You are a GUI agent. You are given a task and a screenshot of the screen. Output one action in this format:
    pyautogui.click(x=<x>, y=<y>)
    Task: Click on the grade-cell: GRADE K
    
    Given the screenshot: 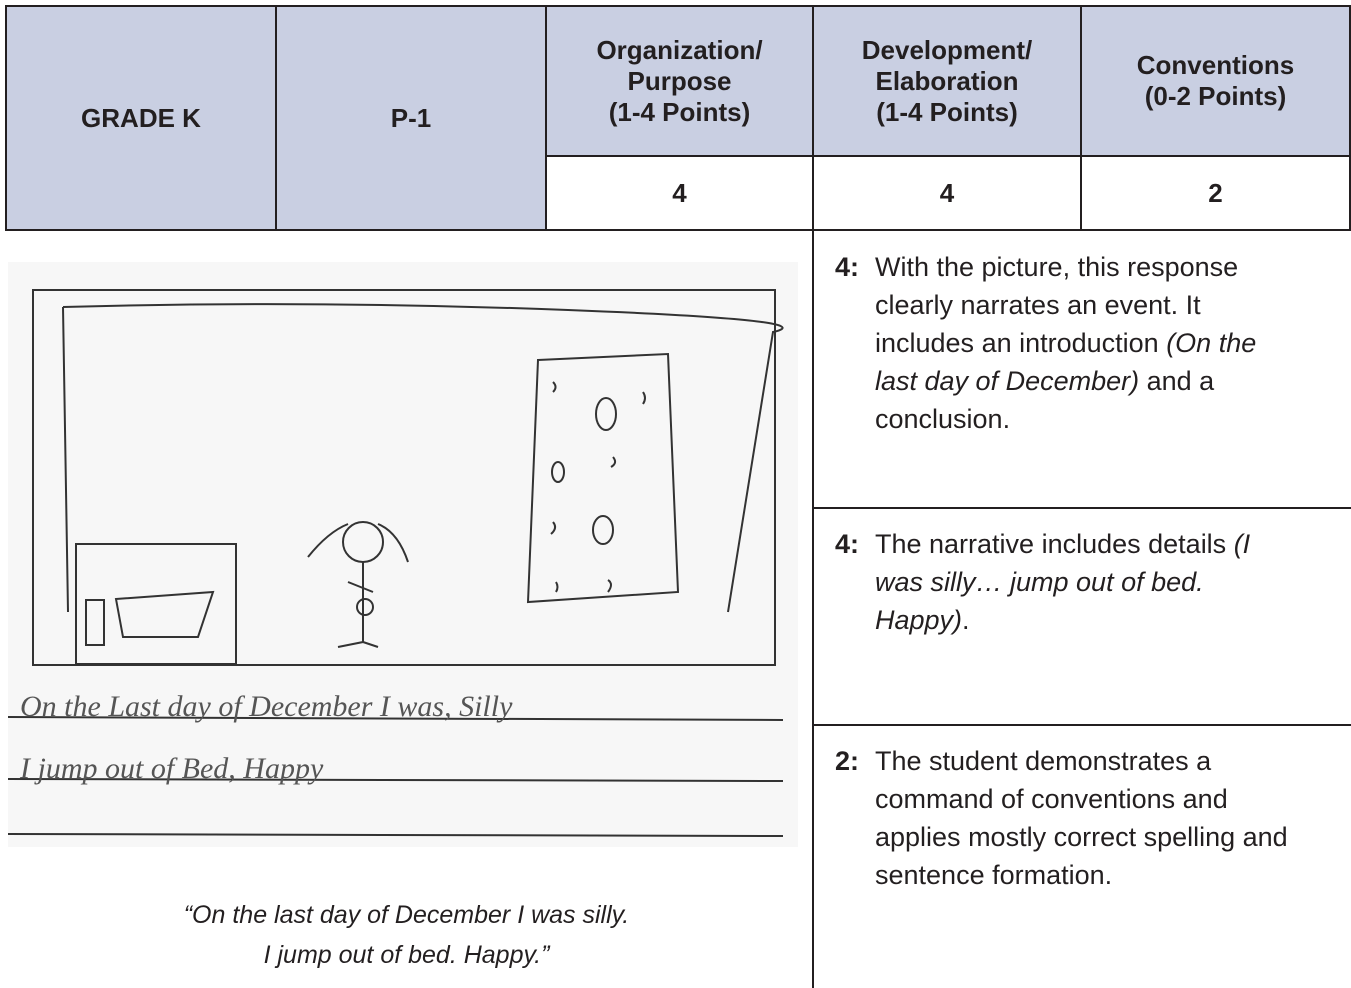 What is the action you would take?
    pyautogui.click(x=141, y=118)
    